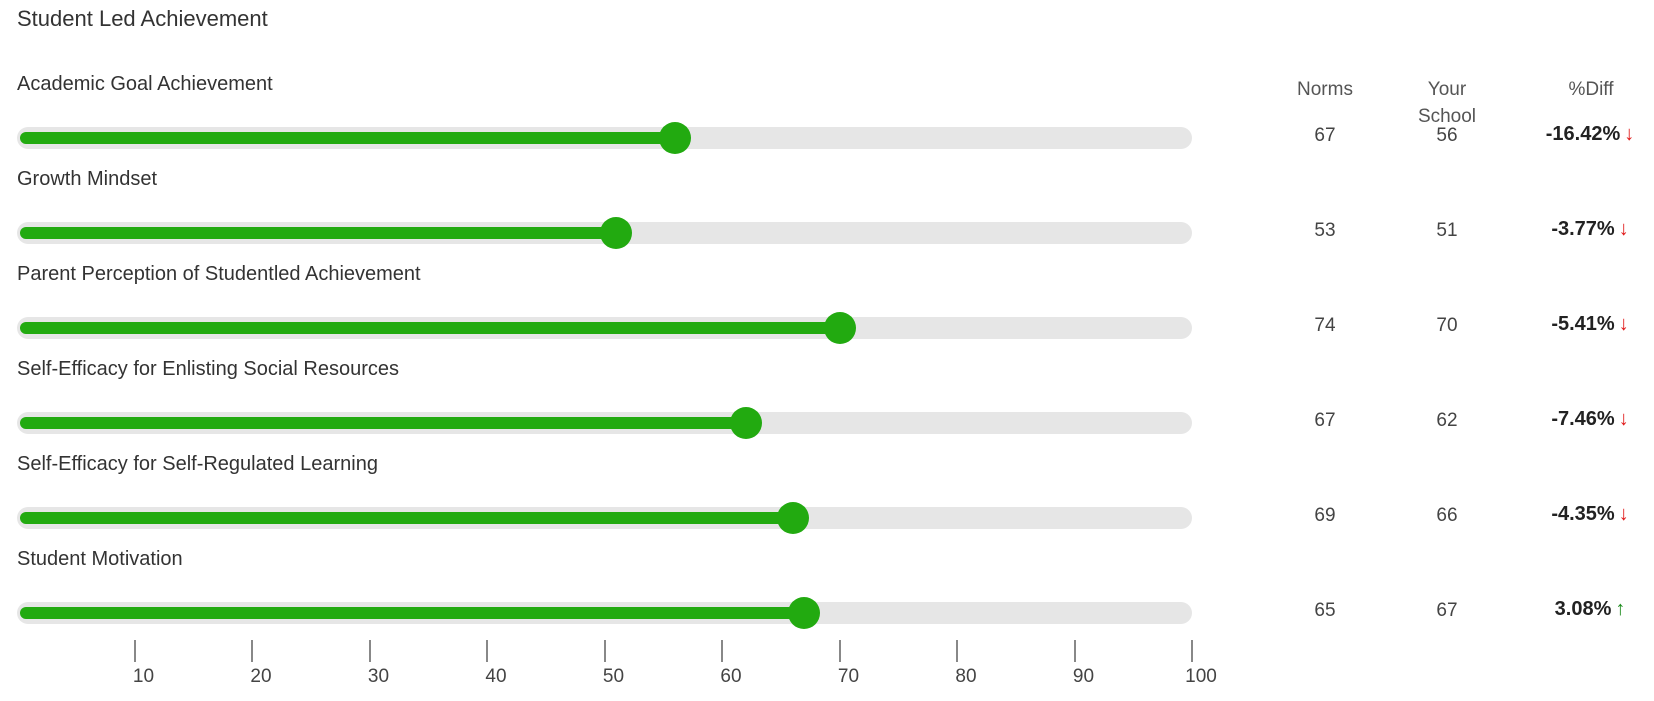 This screenshot has height=701, width=1654. Describe the element at coordinates (1447, 135) in the screenshot. I see `your-school-value: 56` at that location.